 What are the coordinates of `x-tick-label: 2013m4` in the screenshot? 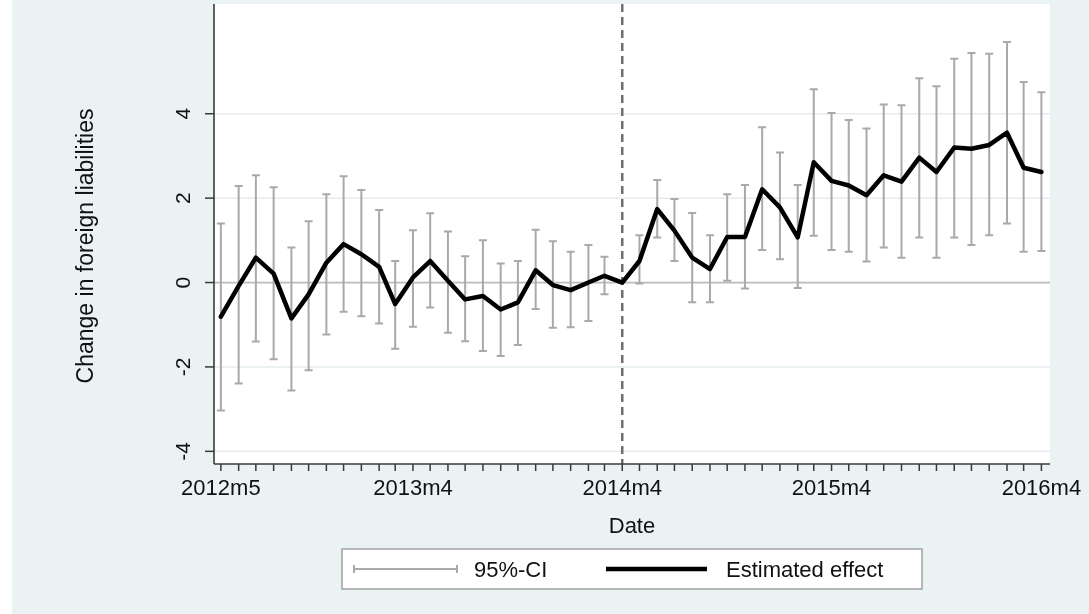 It's located at (413, 487).